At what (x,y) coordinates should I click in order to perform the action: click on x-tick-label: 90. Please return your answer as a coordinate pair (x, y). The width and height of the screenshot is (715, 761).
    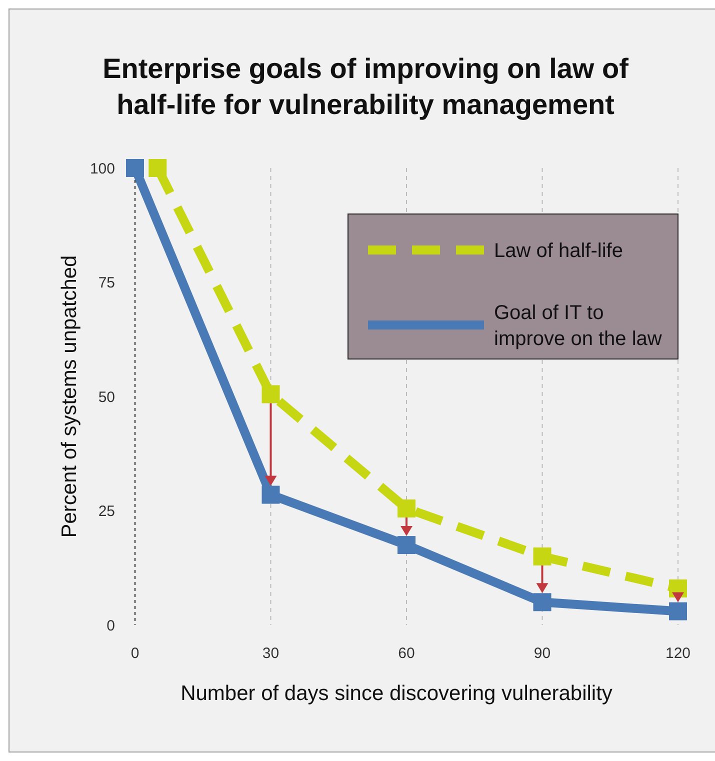
    Looking at the image, I should click on (542, 653).